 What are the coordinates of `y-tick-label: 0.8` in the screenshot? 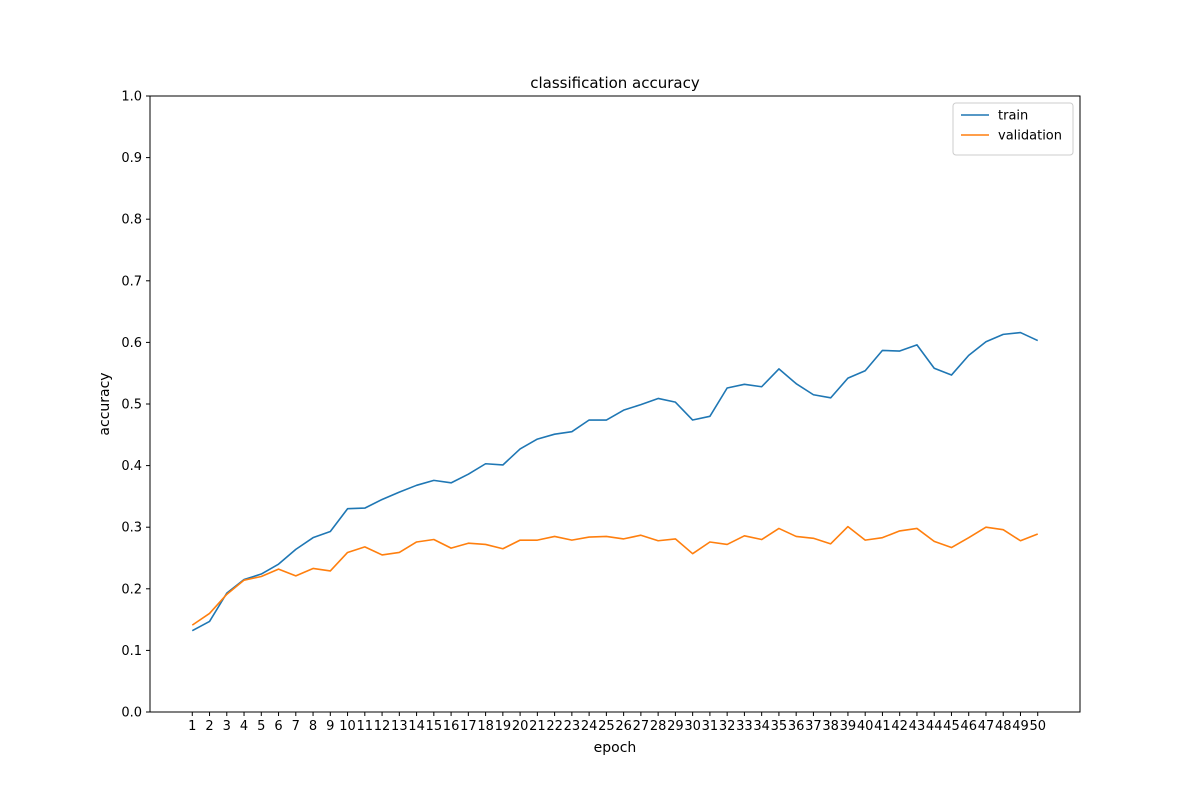 It's located at (131, 220).